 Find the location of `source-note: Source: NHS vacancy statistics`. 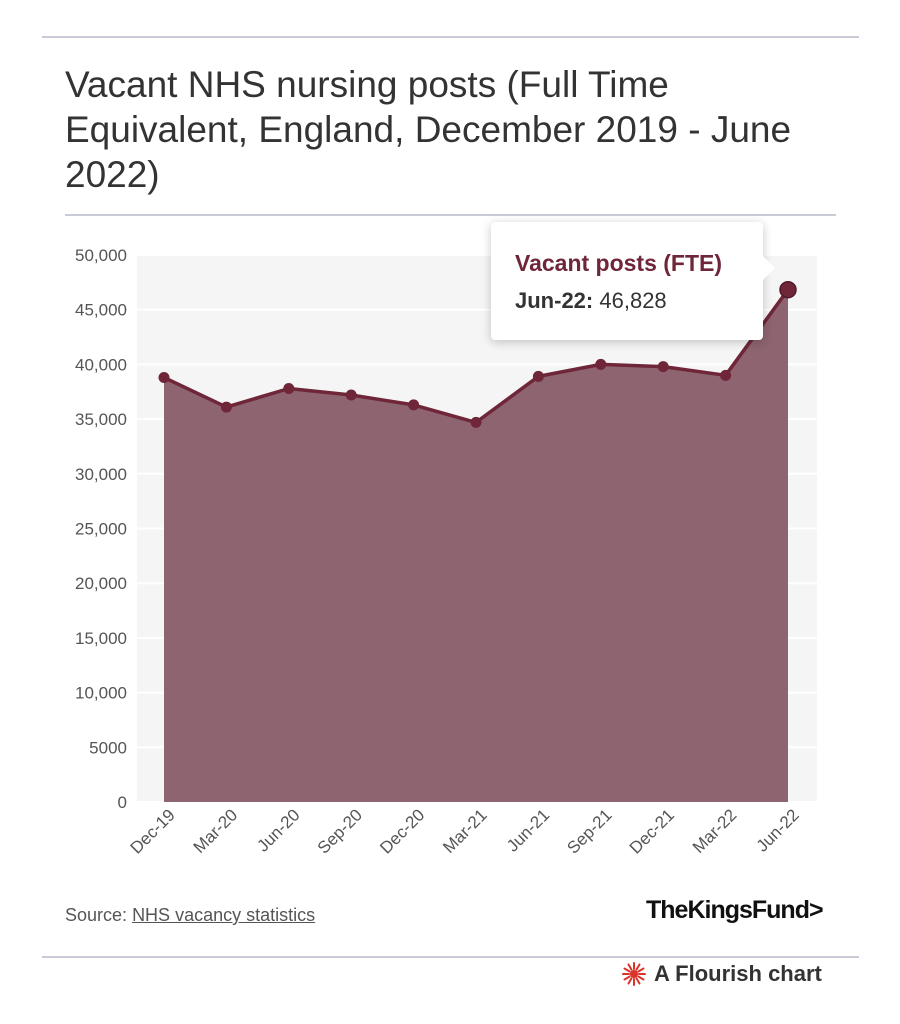

source-note: Source: NHS vacancy statistics is located at coordinates (190, 915).